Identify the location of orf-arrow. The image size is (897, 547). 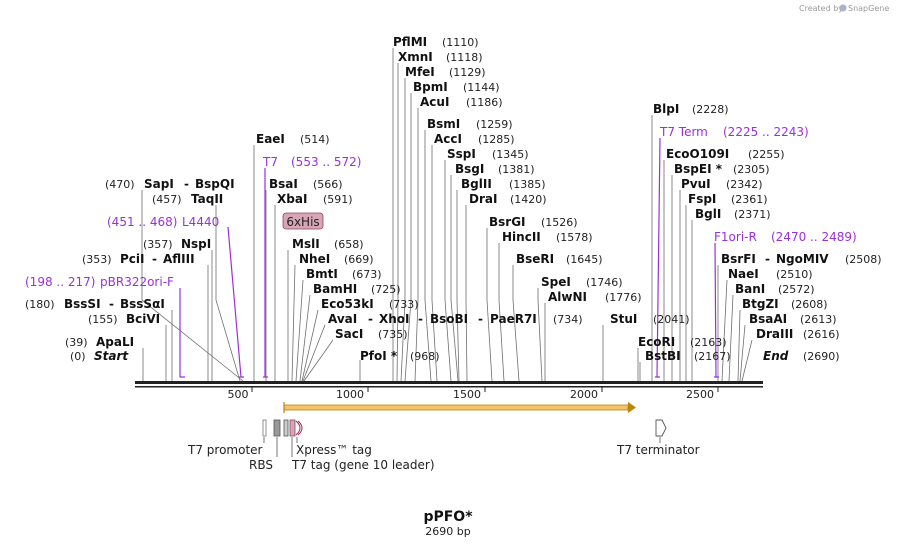
(459, 407).